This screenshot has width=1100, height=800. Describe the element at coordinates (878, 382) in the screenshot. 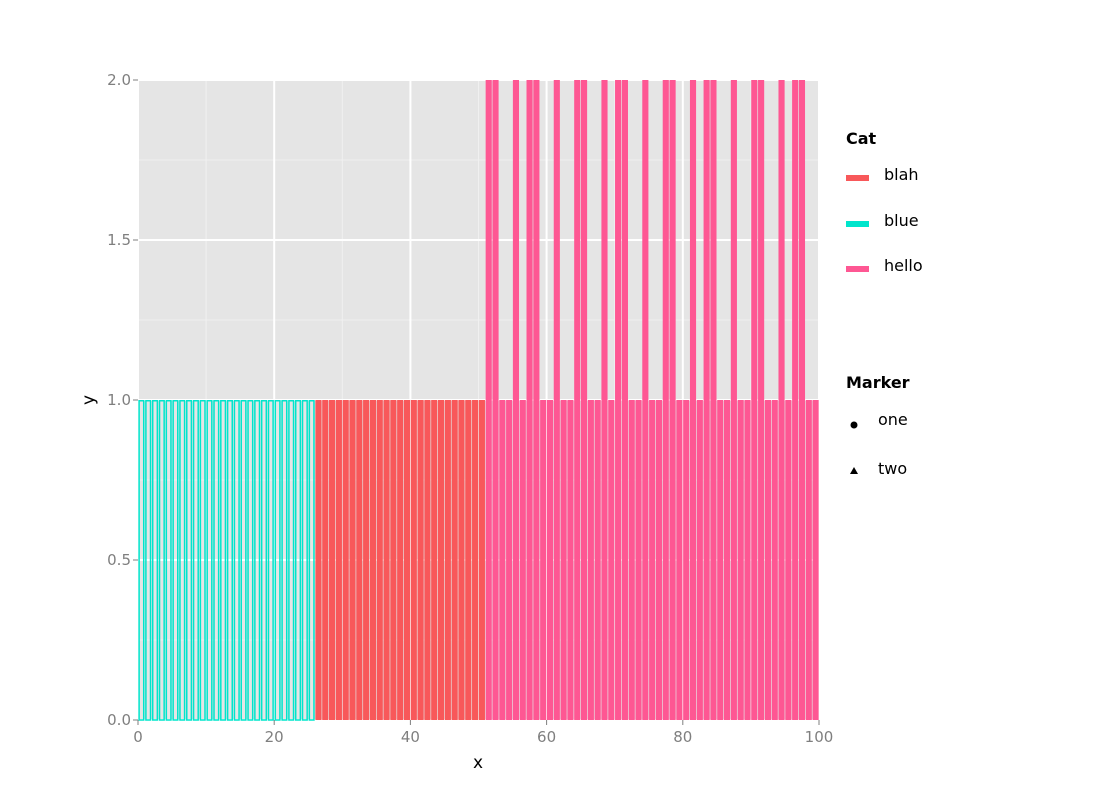

I see `legend-title: Marker` at that location.